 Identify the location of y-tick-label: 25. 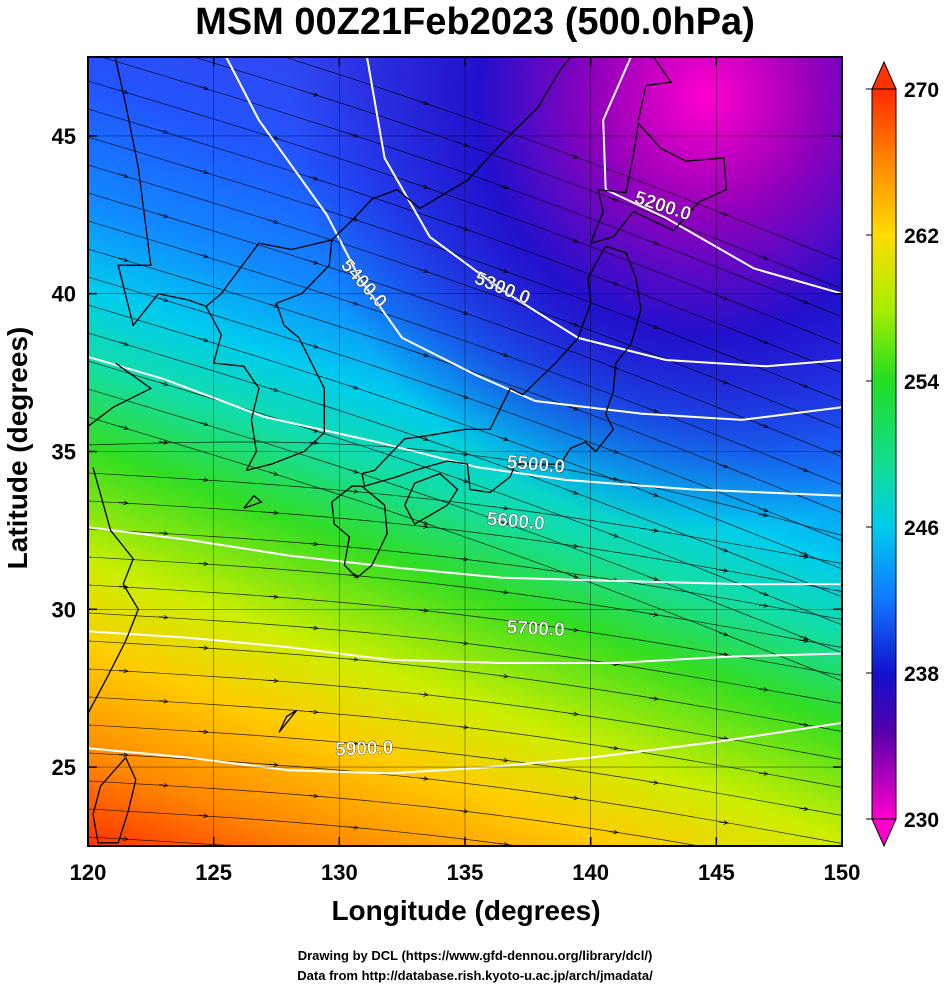
(64, 767).